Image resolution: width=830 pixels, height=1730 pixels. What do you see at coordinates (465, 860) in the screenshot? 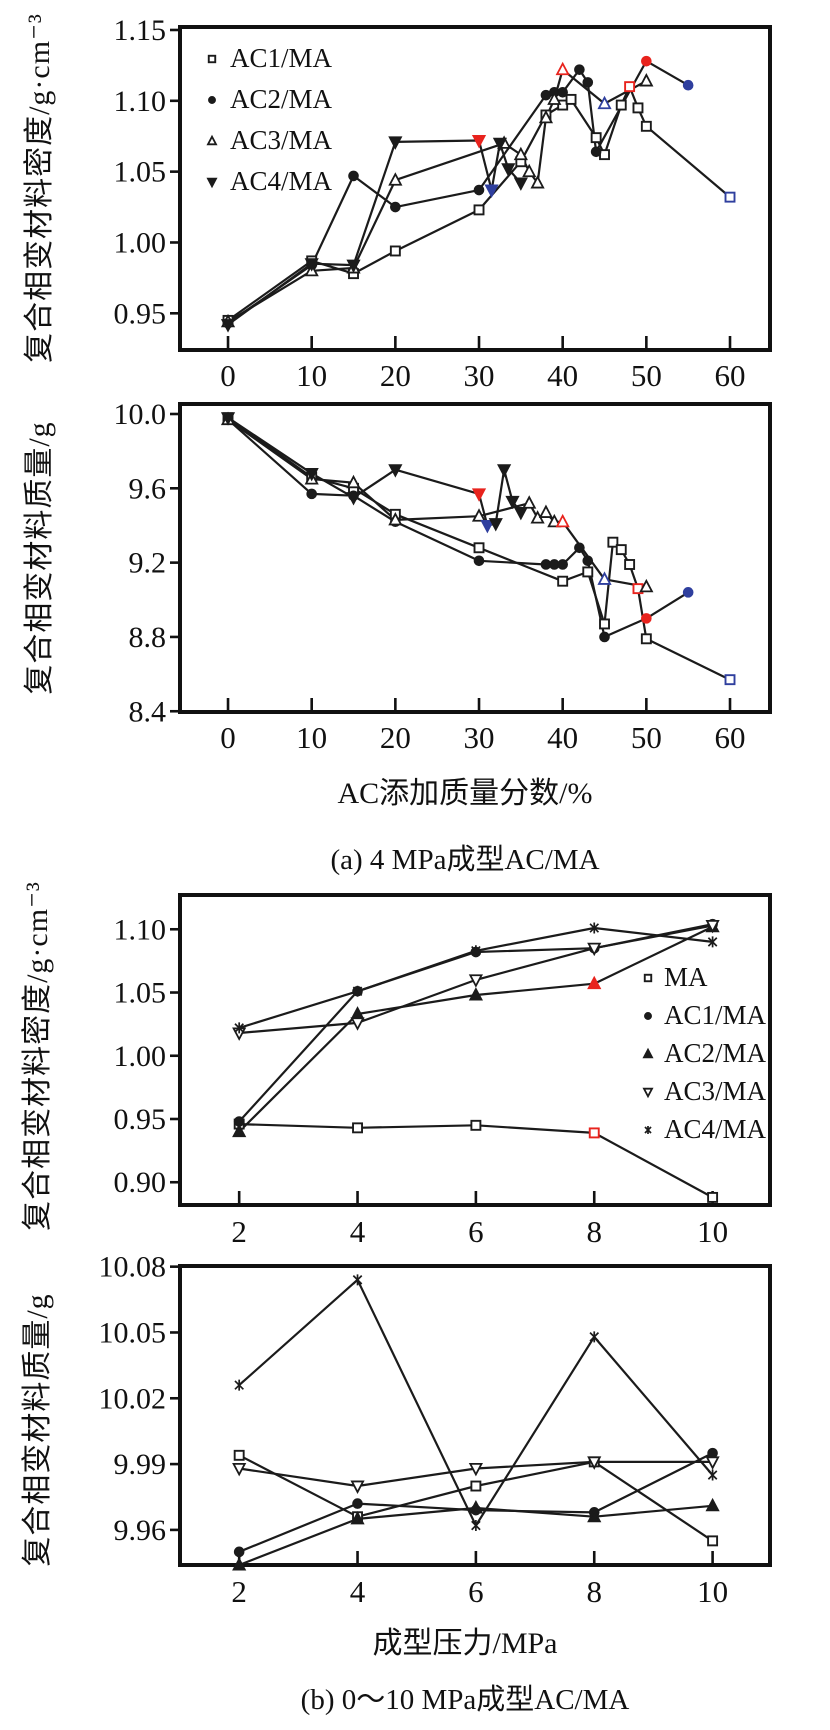
I see `caption-a: (a) 4 MPa成型AC/MA` at bounding box center [465, 860].